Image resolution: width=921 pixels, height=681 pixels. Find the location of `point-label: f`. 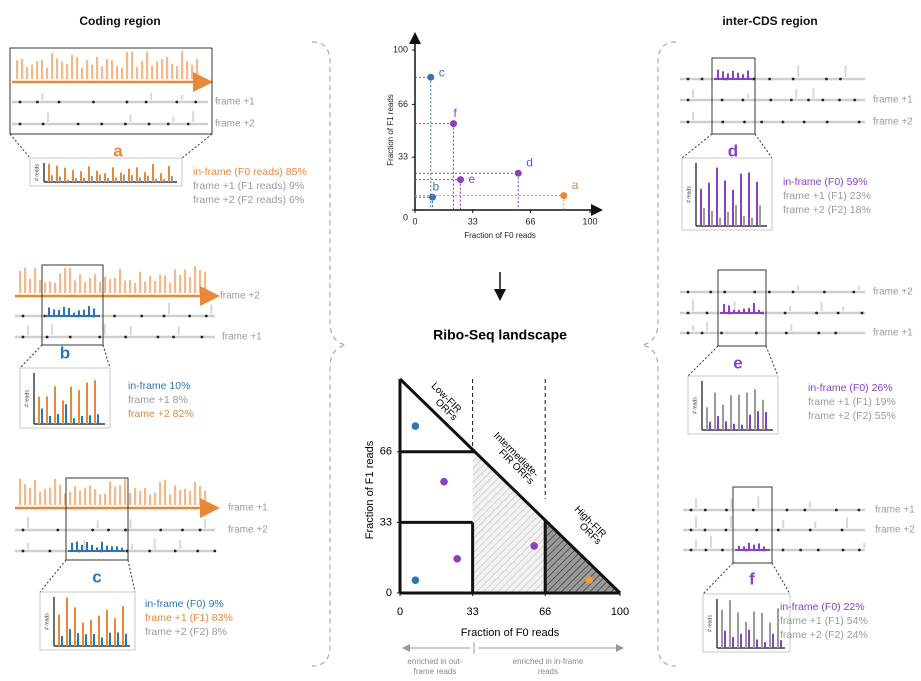

point-label: f is located at coordinates (456, 113).